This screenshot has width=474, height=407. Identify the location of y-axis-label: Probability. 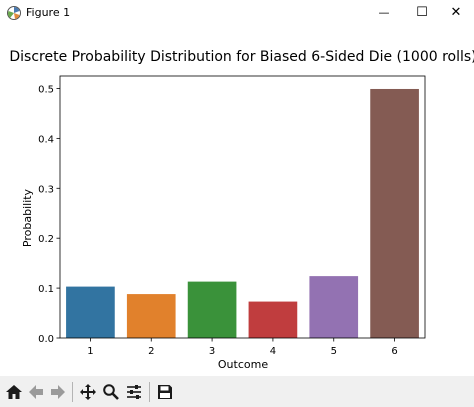
(27, 217).